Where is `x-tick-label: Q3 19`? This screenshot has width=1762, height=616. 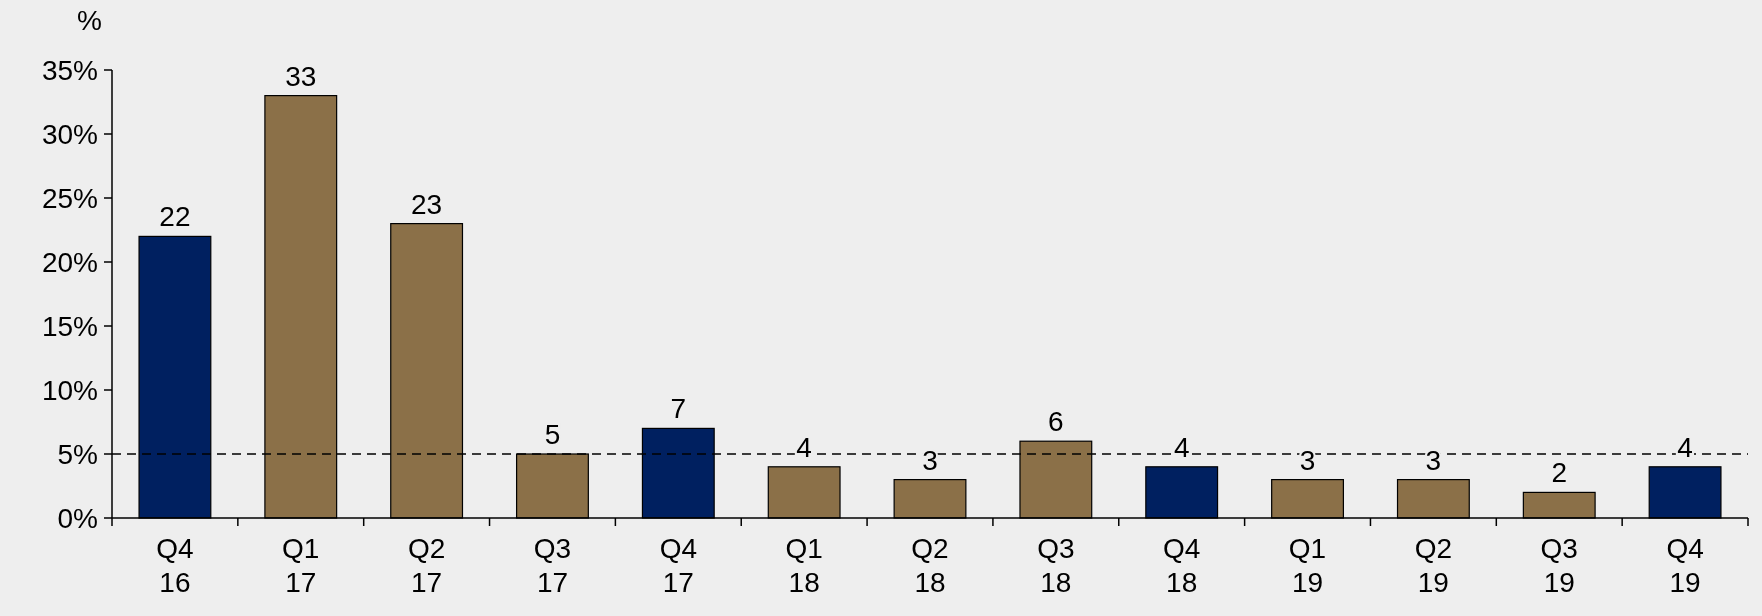
x-tick-label: Q3 19 is located at coordinates (1559, 565).